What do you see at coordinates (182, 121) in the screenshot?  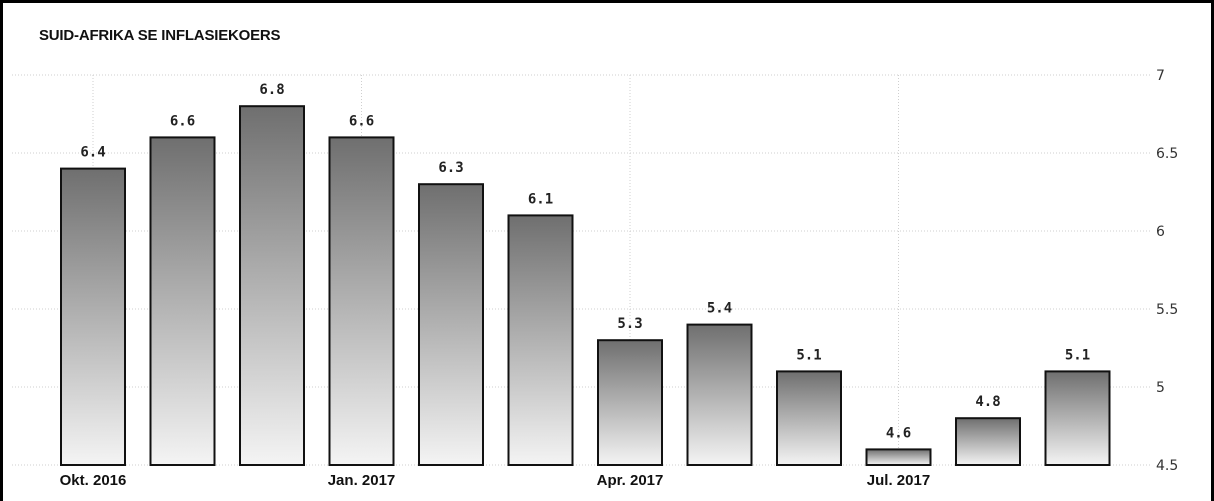 I see `data-label-1: 6.6` at bounding box center [182, 121].